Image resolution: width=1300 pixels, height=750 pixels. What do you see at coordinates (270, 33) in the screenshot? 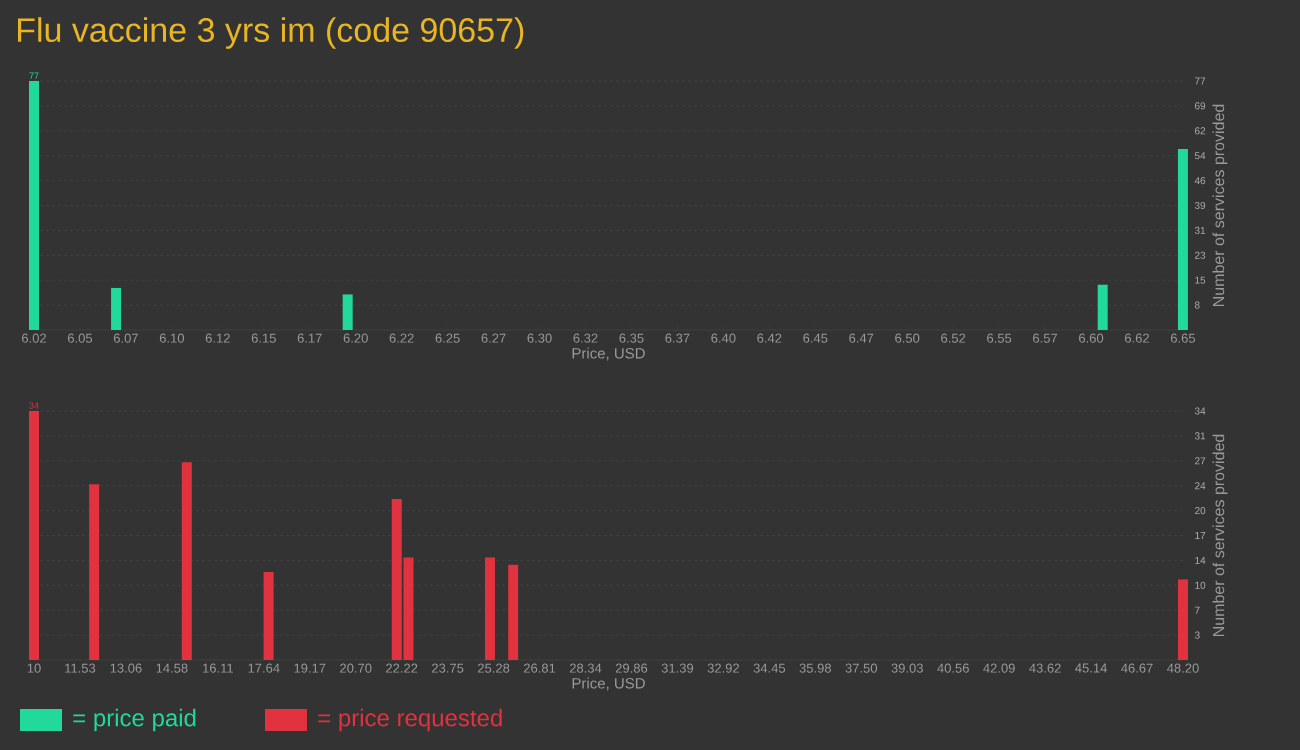
I see `chart-title: Flu vaccine 3 yrs im (code 90657)` at bounding box center [270, 33].